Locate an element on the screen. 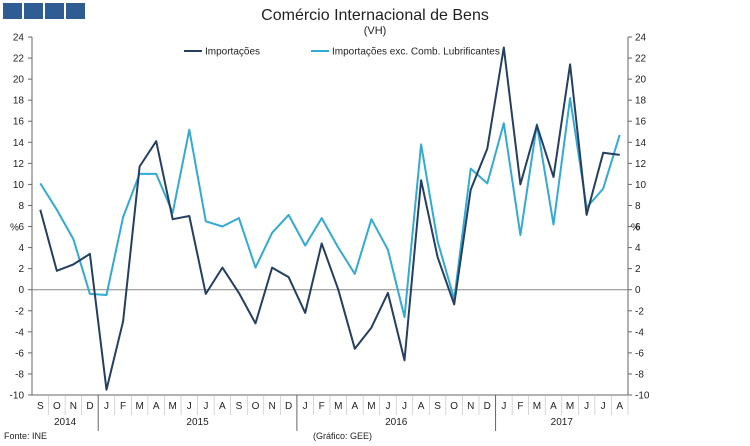  y-tick-label-right: 16 is located at coordinates (641, 122).